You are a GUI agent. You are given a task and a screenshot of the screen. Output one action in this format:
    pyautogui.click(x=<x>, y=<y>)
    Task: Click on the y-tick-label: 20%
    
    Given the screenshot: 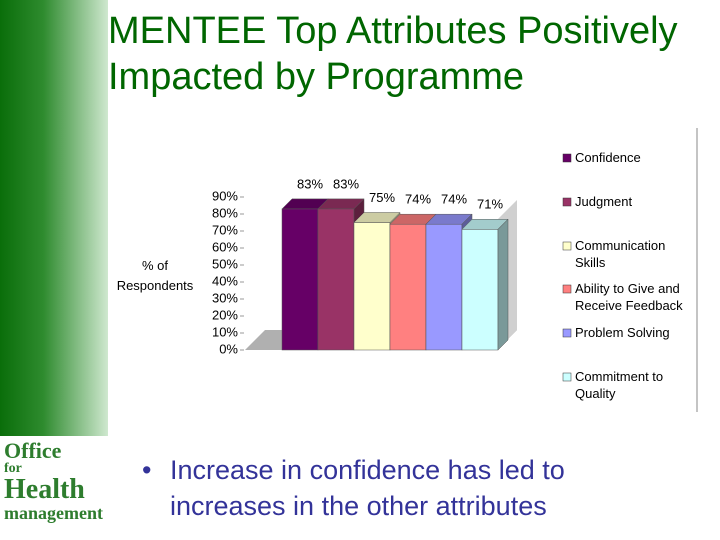 What is the action you would take?
    pyautogui.click(x=225, y=314)
    